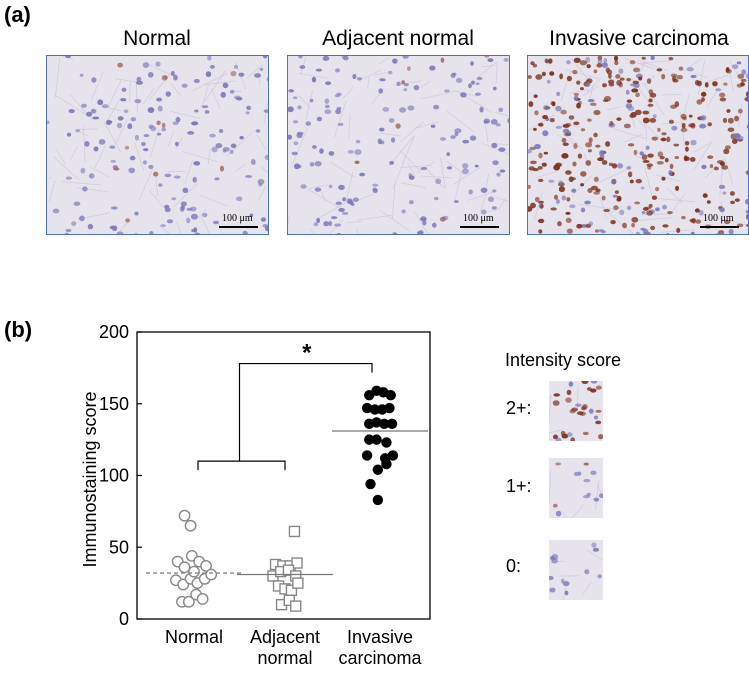 The image size is (749, 673). Describe the element at coordinates (90, 479) in the screenshot. I see `y-axis-label: Immunostaining score` at that location.